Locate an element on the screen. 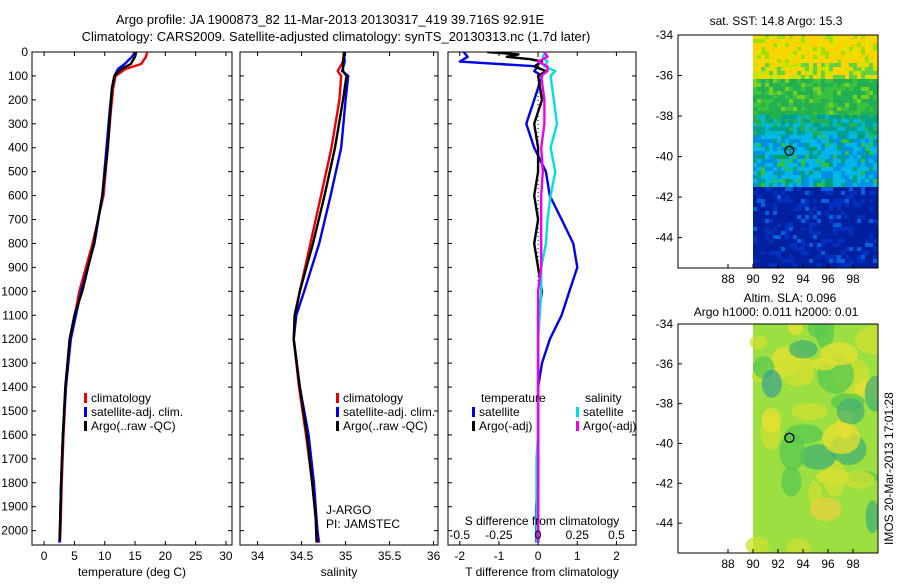 Image resolution: width=900 pixels, height=585 pixels. sla-blob is located at coordinates (850, 411).